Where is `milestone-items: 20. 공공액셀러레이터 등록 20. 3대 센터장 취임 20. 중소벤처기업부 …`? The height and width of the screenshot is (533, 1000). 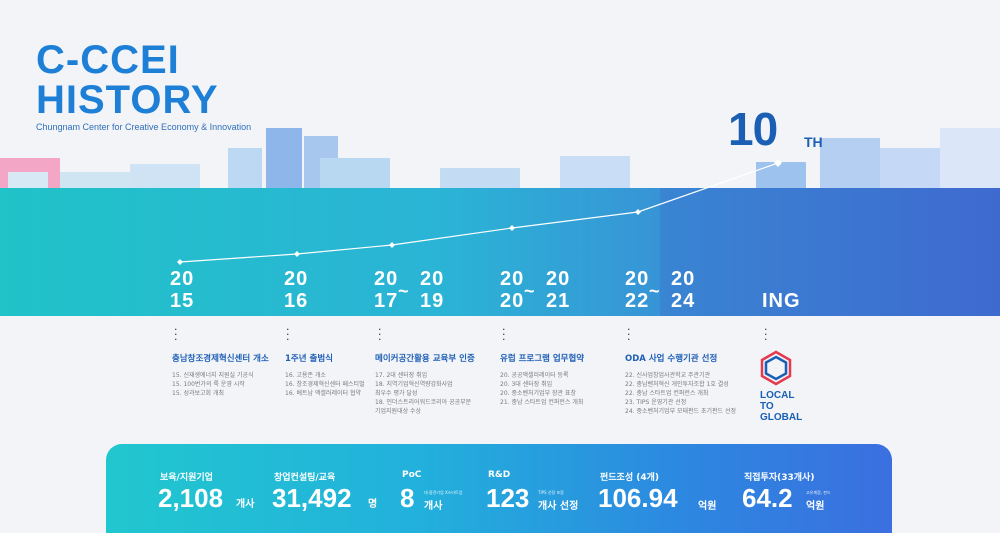
milestone-items: 20. 공공액셀러레이터 등록 20. 3대 센터장 취임 20. 중소벤처기업부 … is located at coordinates (542, 389).